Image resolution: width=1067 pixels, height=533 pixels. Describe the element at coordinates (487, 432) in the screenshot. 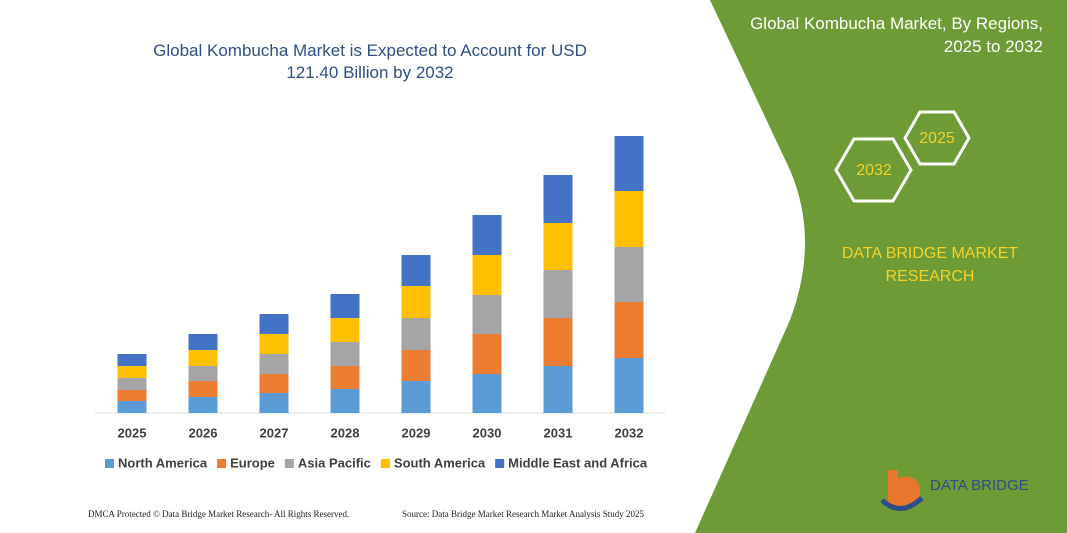

I see `x-tick-label: 2030` at that location.